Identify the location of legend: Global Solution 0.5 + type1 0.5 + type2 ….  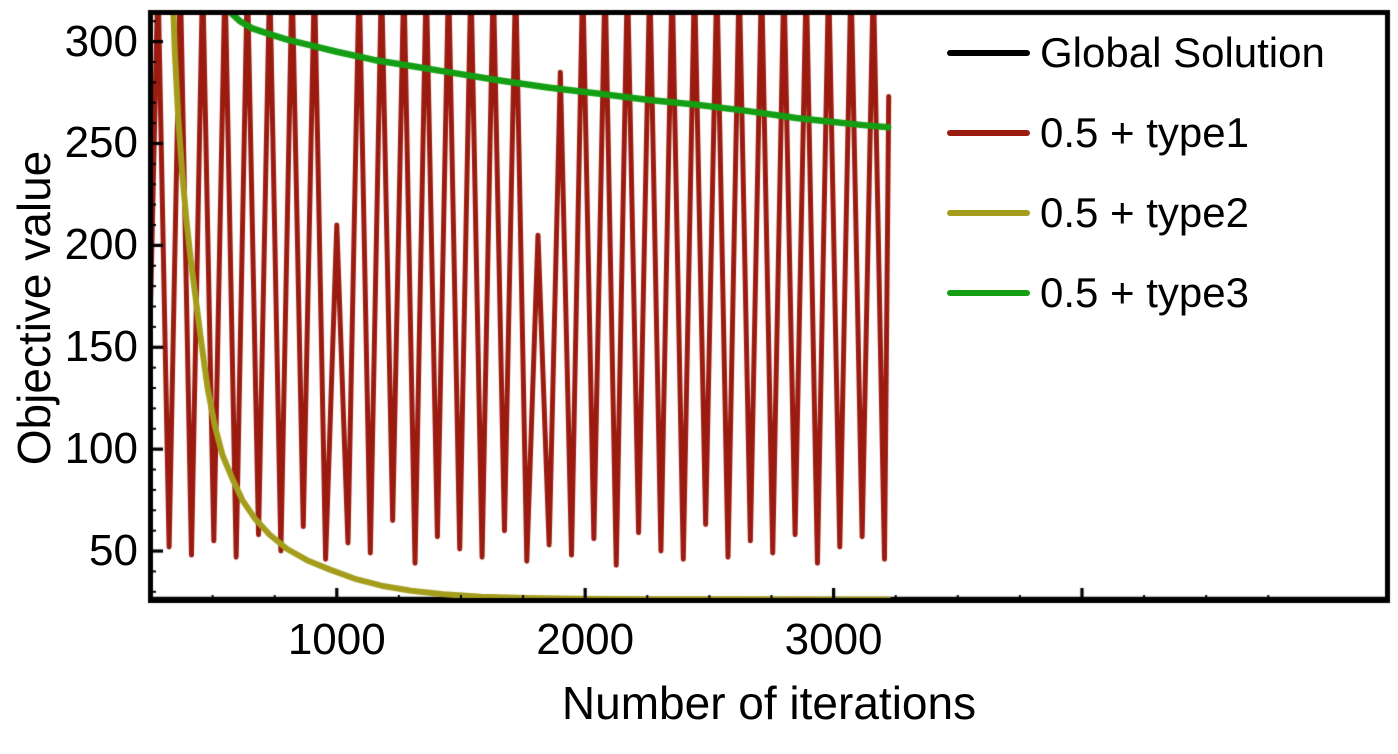
(1136, 173).